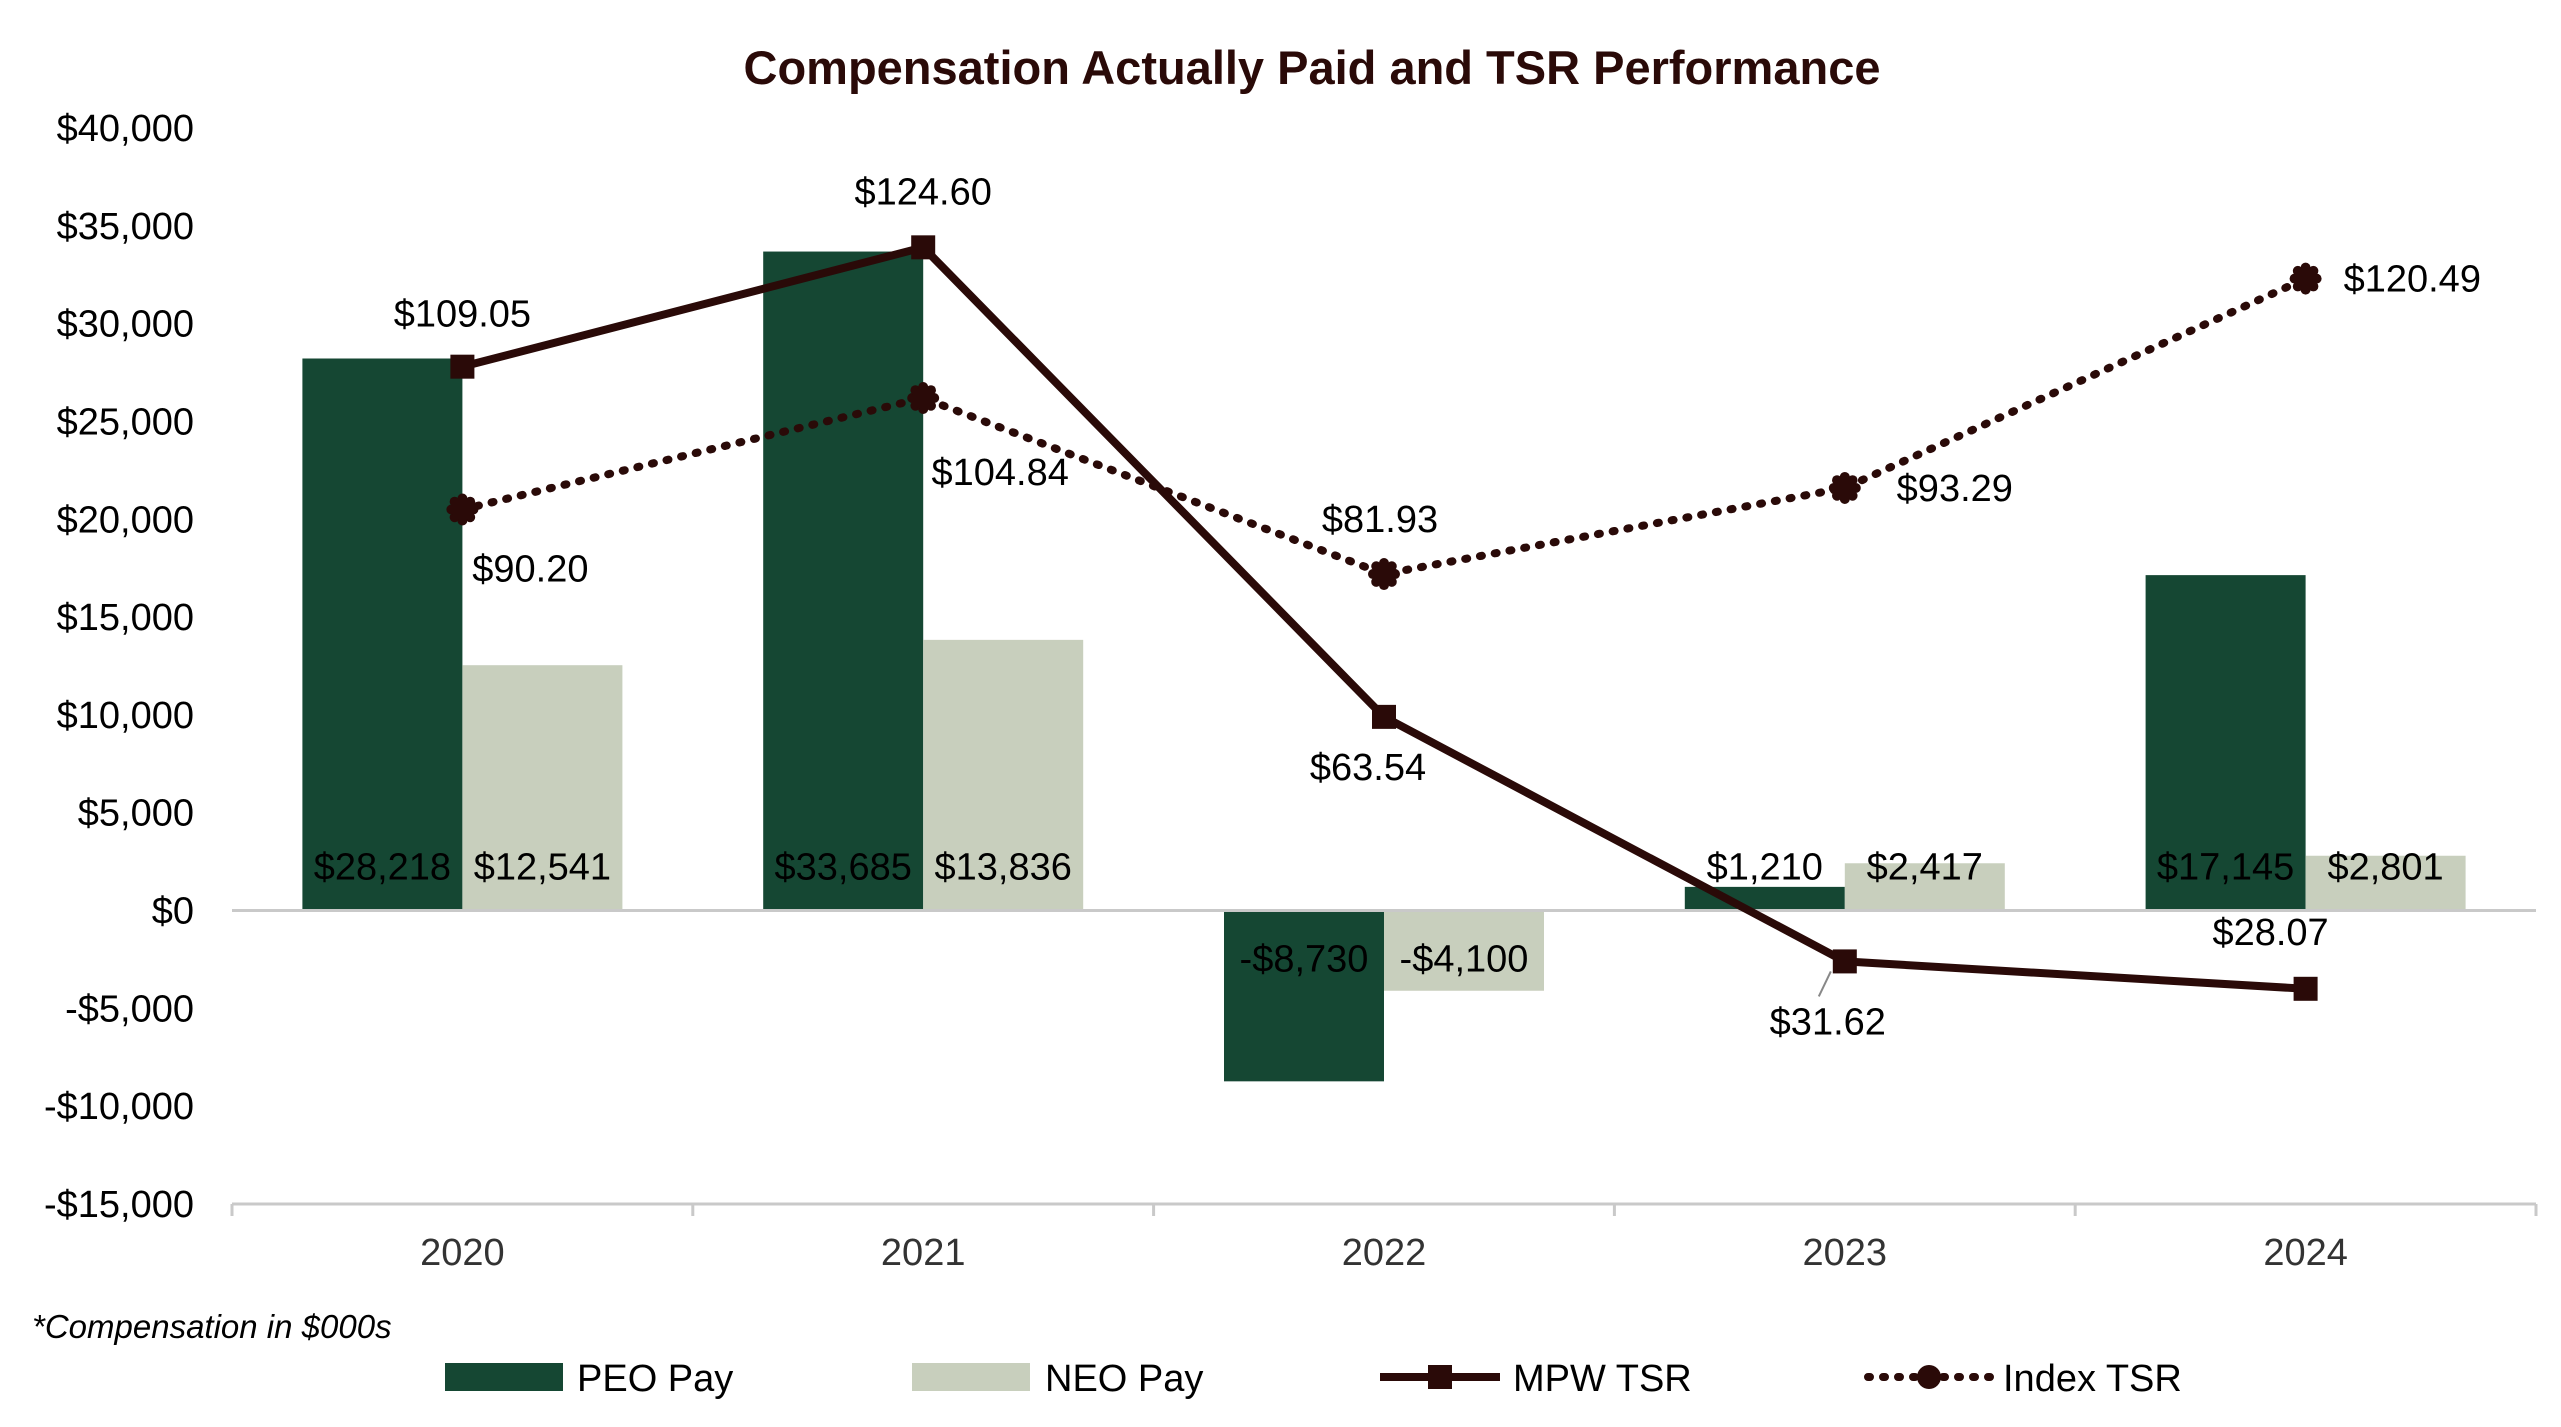  Describe the element at coordinates (1955, 489) in the screenshot. I see `index-tsr-label: $93.29` at that location.